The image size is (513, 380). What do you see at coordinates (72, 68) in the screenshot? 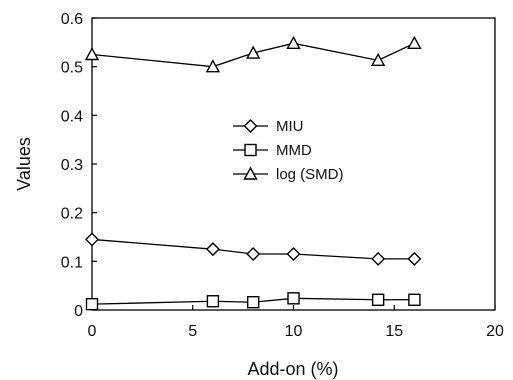
I see `y-tick-label: 0.5` at bounding box center [72, 68].